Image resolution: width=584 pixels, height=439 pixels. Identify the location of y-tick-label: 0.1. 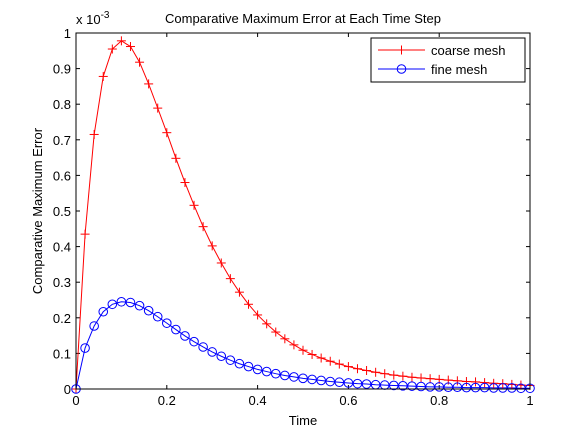
(62, 353).